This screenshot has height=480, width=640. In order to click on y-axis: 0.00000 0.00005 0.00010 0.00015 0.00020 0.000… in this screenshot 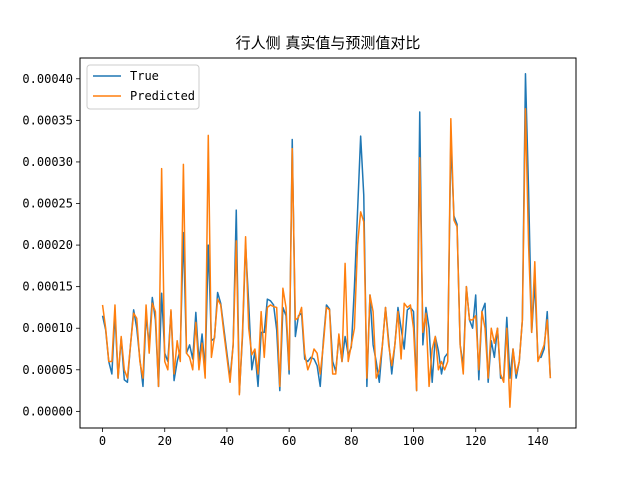, I will do `click(51, 245)`.